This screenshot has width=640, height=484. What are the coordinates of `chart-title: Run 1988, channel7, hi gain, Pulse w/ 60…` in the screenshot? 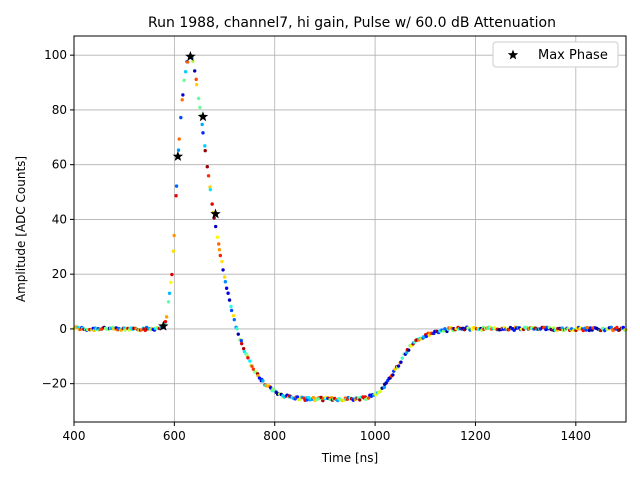 It's located at (352, 23).